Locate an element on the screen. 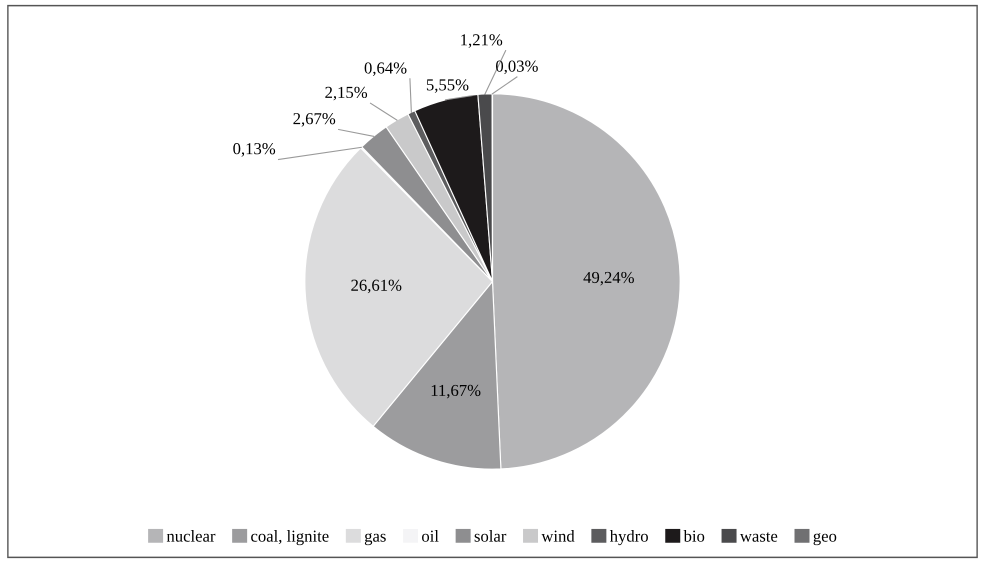 Image resolution: width=985 pixels, height=563 pixels. legend-label: nuclear is located at coordinates (191, 536).